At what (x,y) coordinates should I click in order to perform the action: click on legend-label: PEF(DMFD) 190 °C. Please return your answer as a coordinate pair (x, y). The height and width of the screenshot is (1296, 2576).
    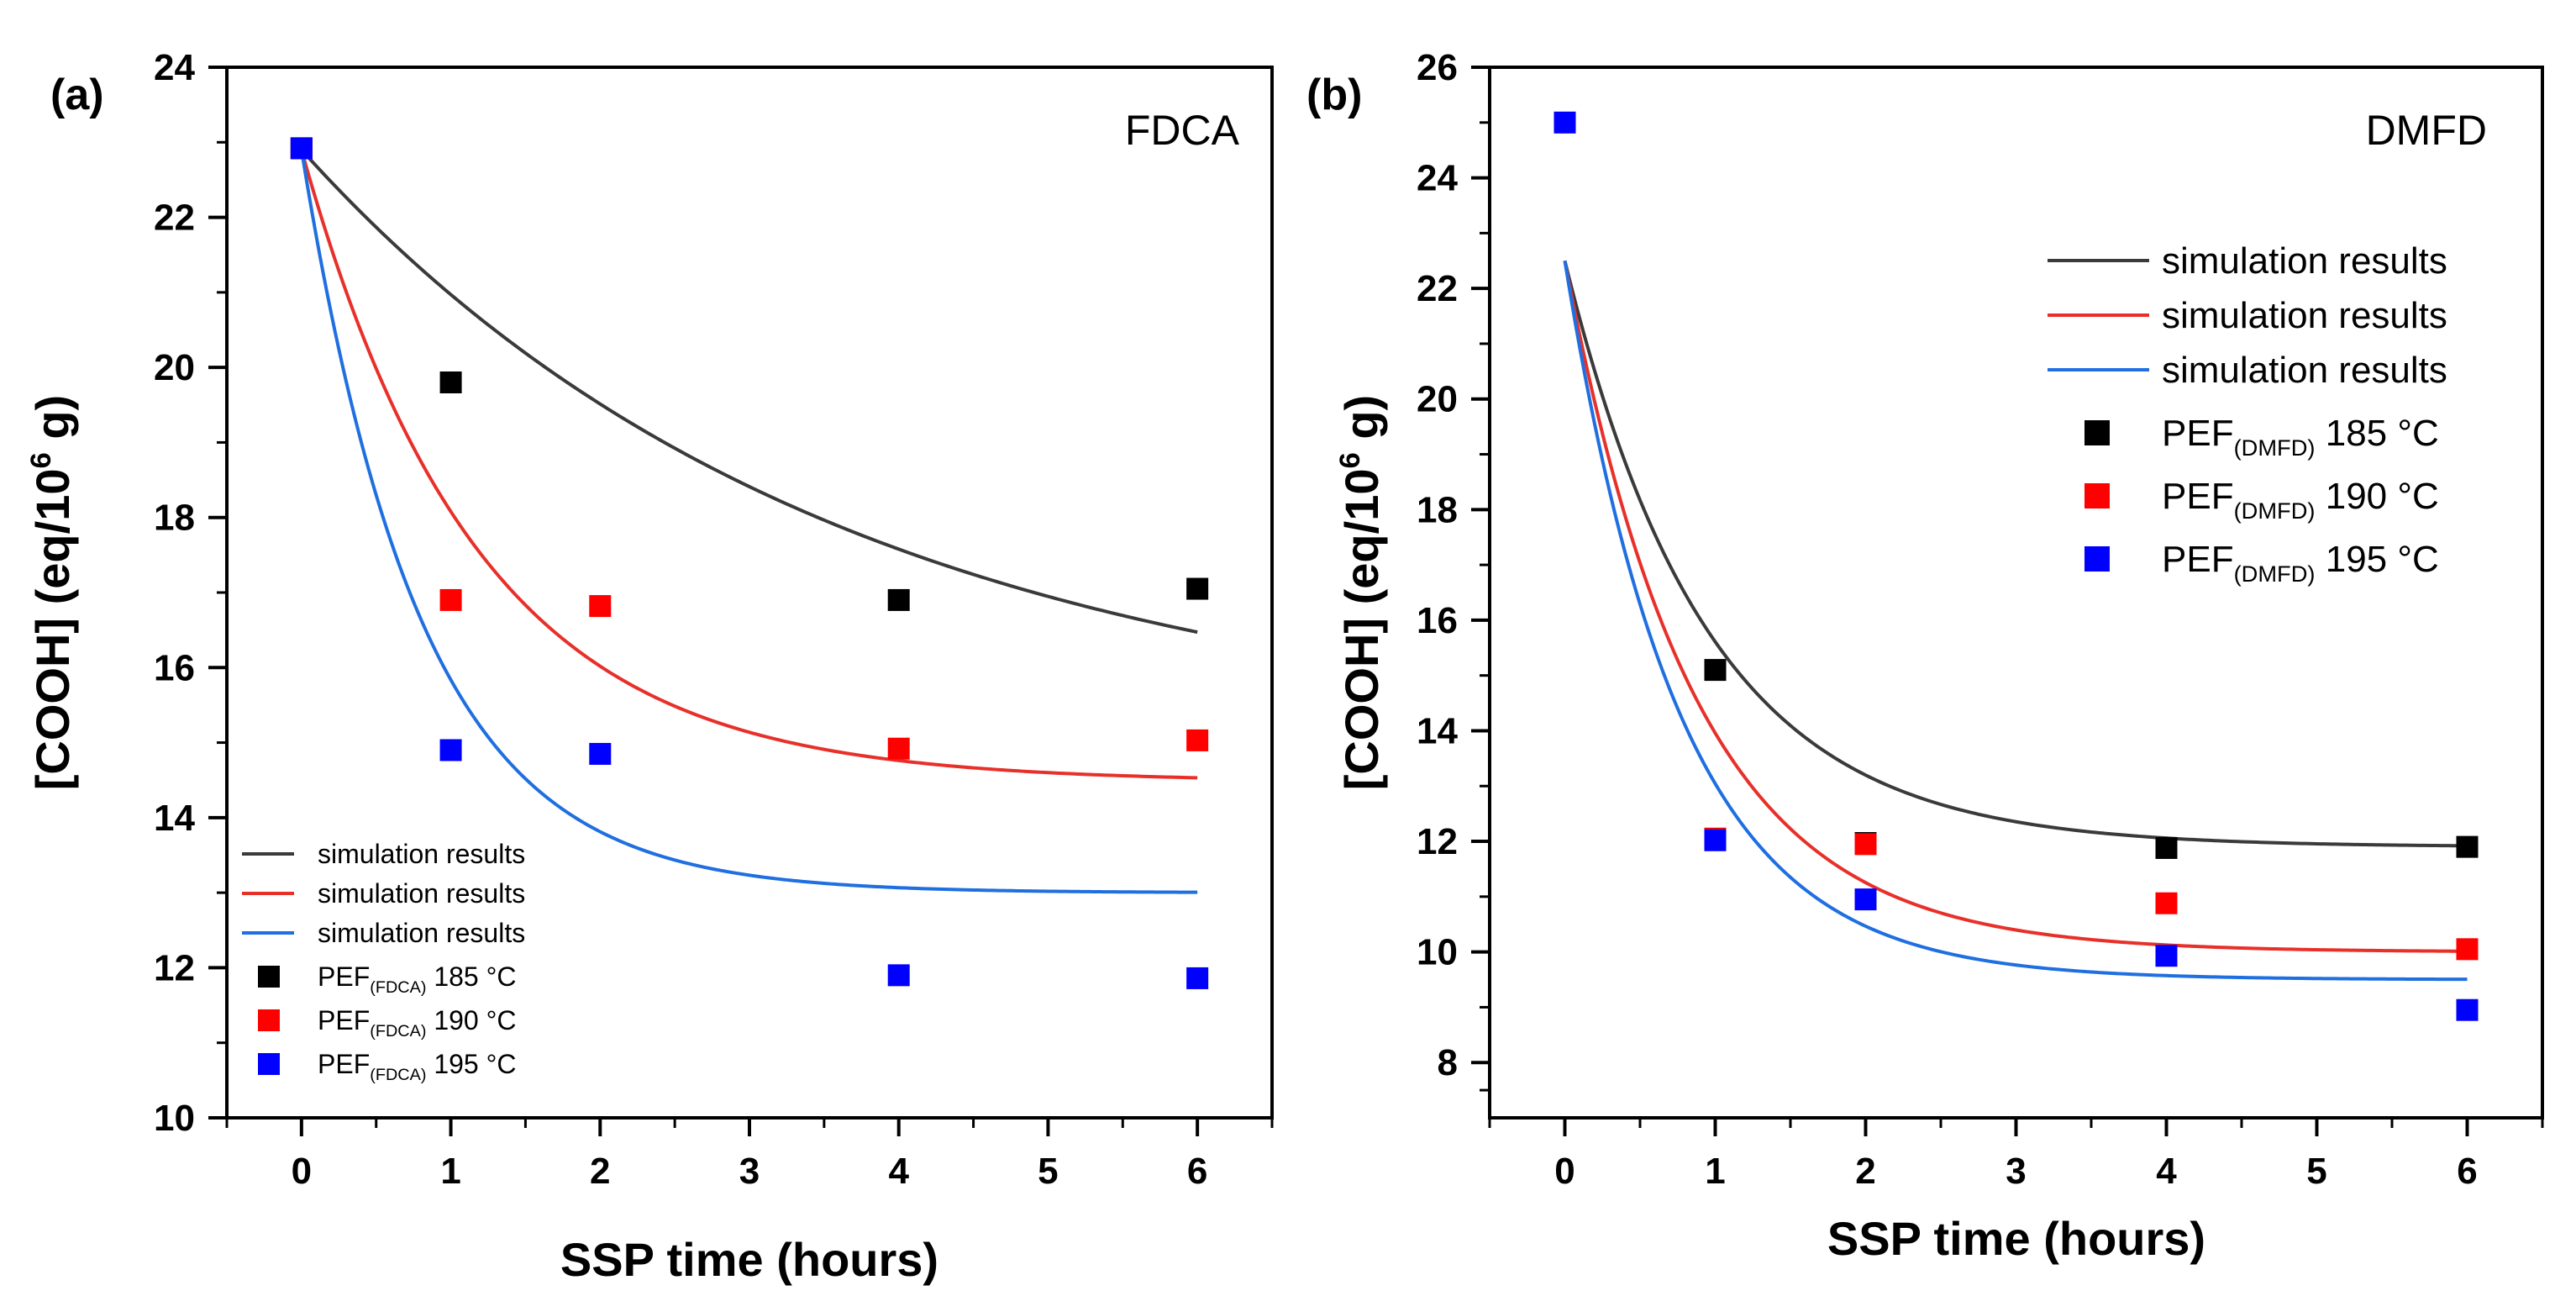
    Looking at the image, I should click on (2300, 500).